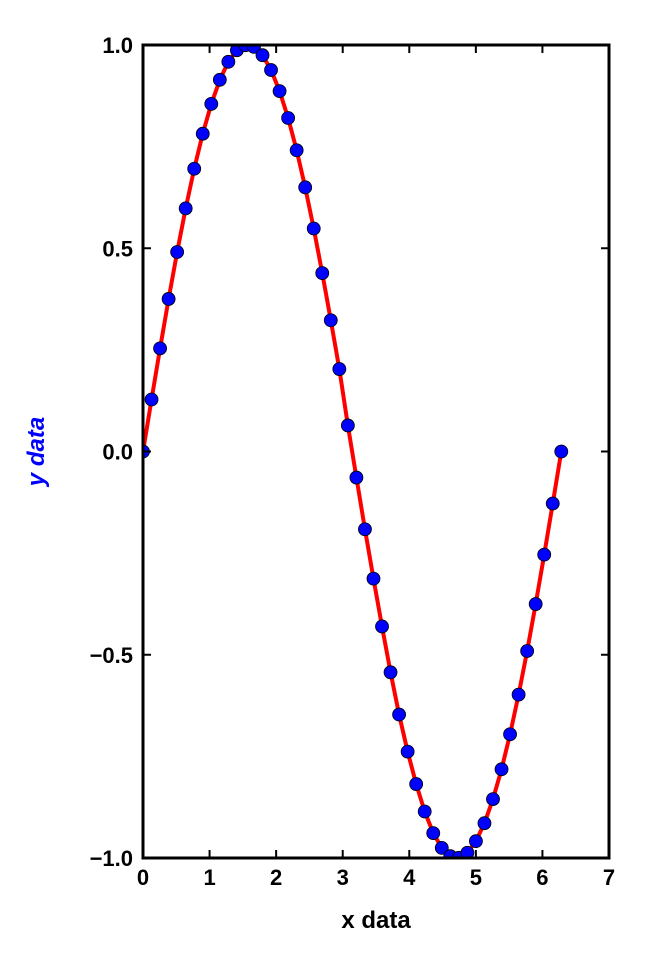 This screenshot has width=647, height=969. I want to click on x-tick-label: 5, so click(476, 877).